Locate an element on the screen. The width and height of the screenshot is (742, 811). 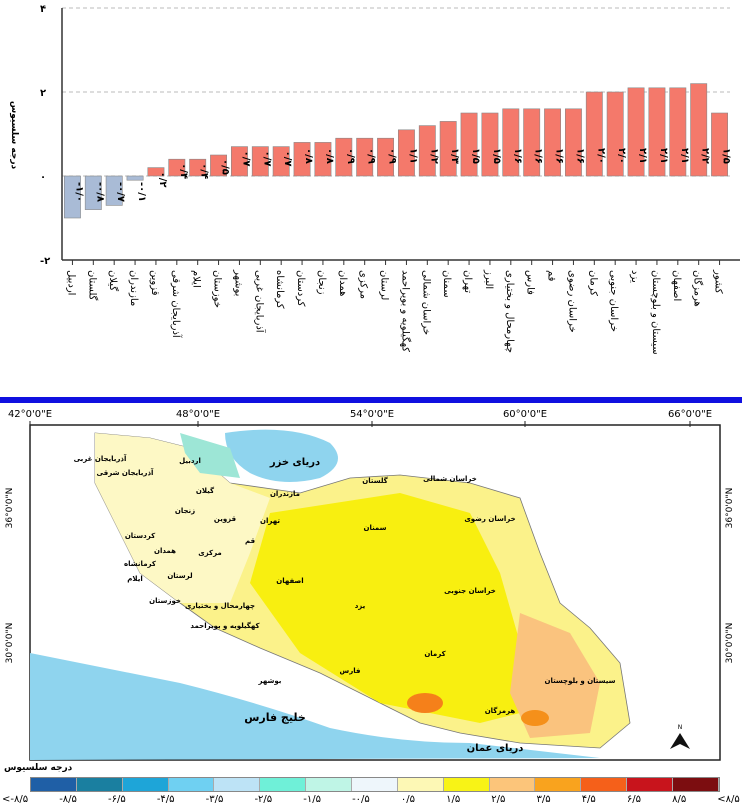
x-tick-label: بوشهر is located at coordinates (237, 282).